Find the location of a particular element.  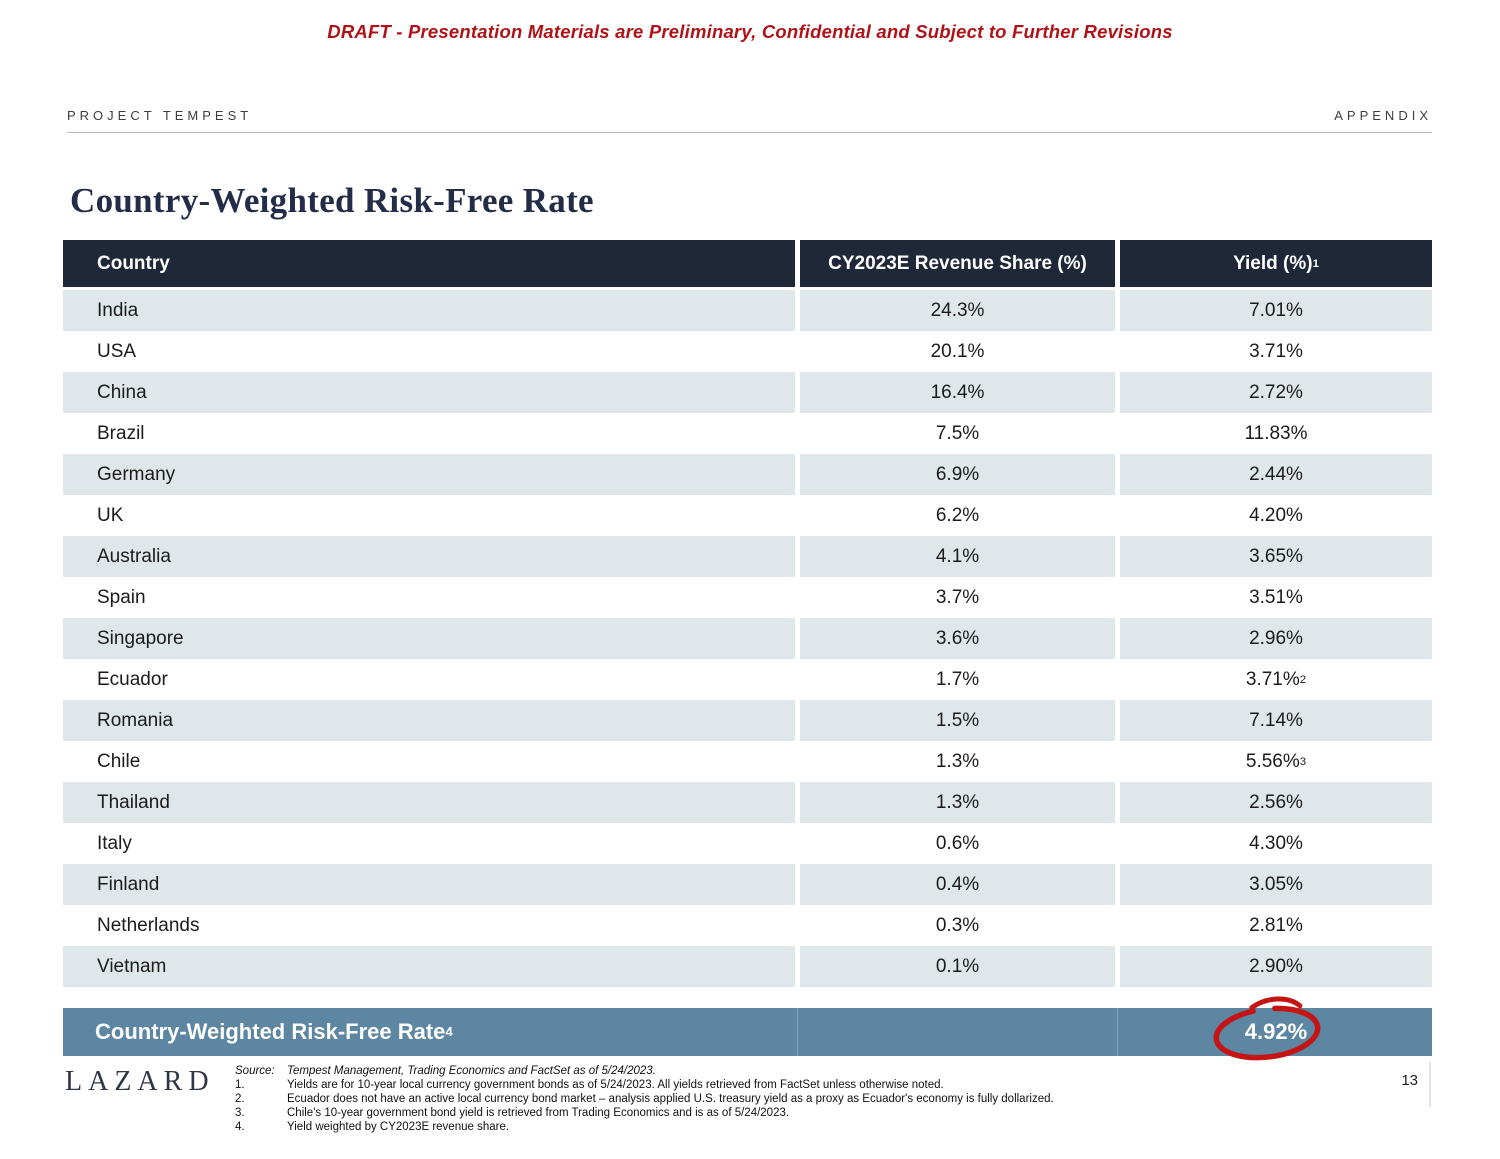

table-row: Brazil 7.5% 11.83% is located at coordinates (747, 433).